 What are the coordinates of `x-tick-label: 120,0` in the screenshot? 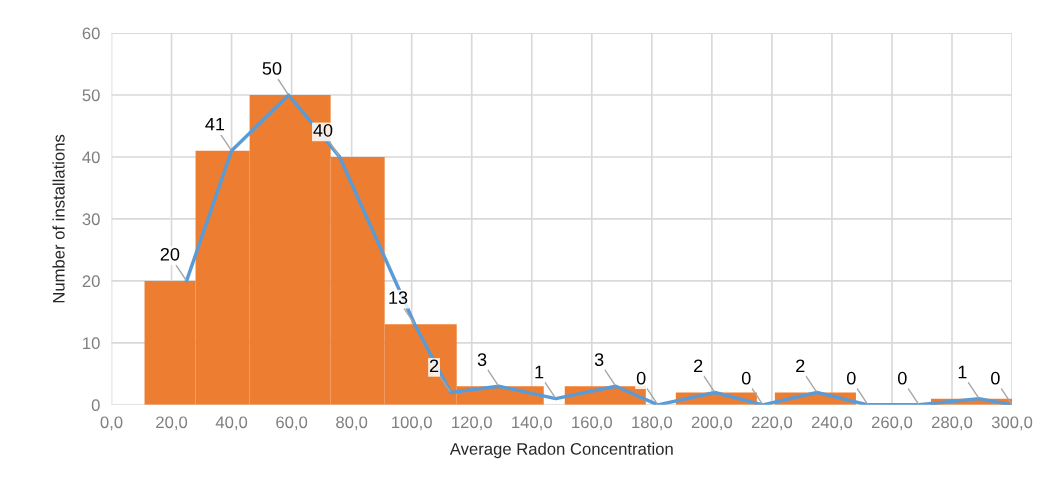 It's located at (472, 423).